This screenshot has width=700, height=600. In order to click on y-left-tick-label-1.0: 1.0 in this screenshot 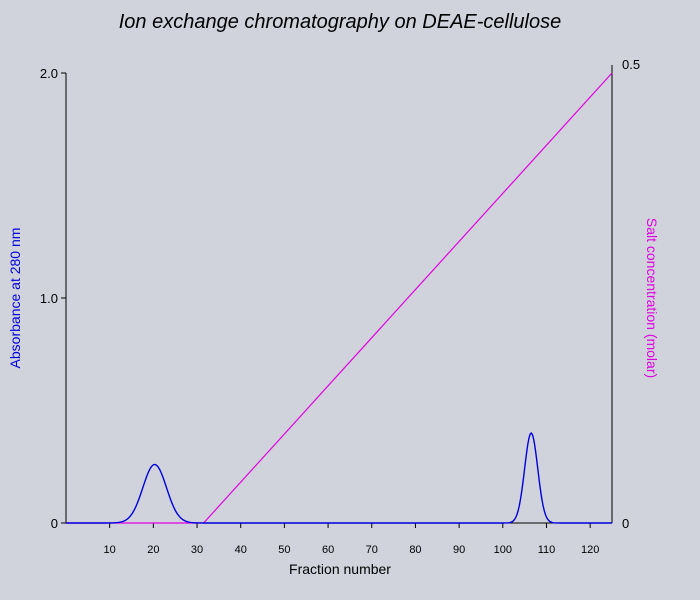, I will do `click(49, 298)`.